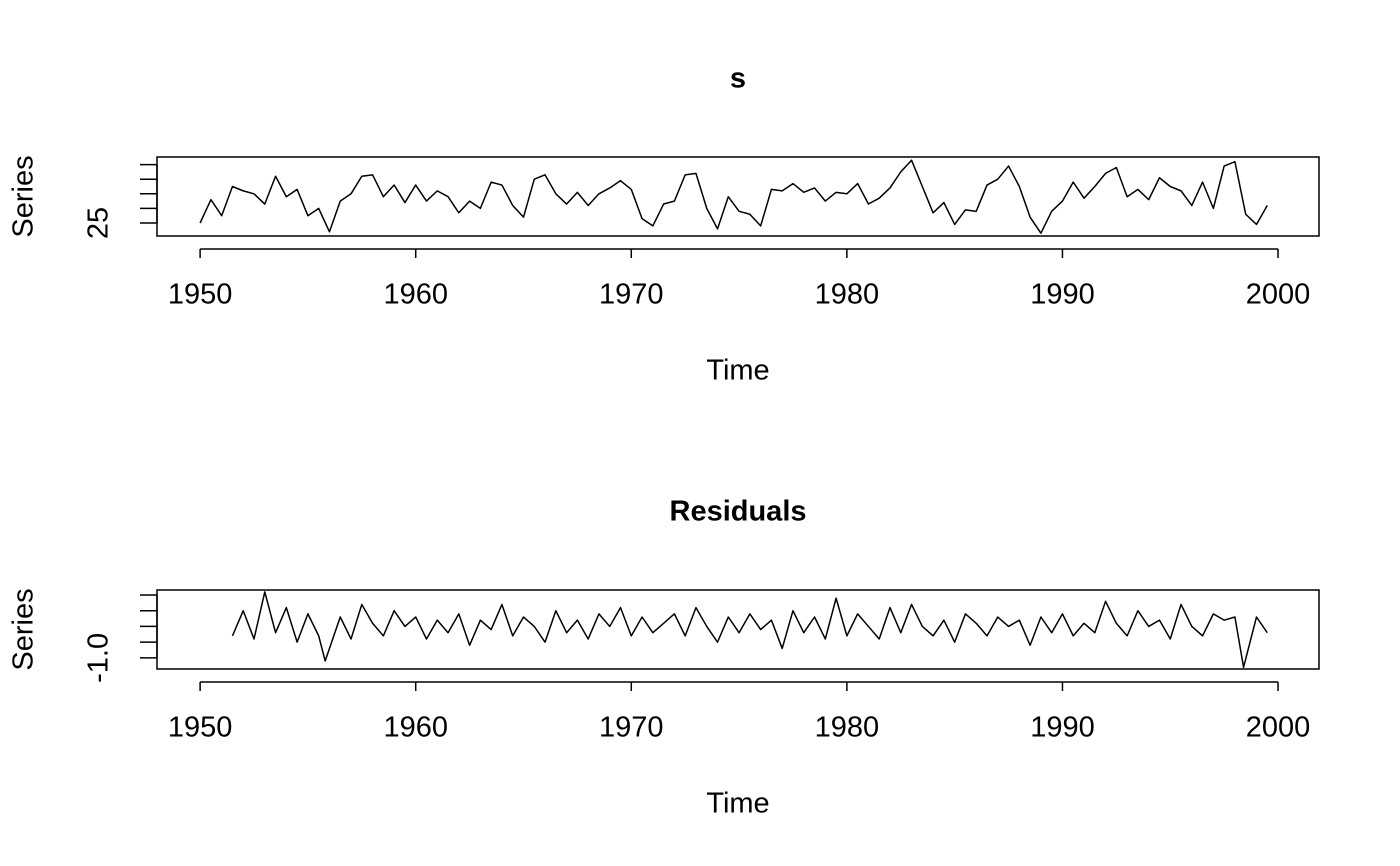 The height and width of the screenshot is (866, 1400). What do you see at coordinates (738, 512) in the screenshot?
I see `chart-title: Residuals` at bounding box center [738, 512].